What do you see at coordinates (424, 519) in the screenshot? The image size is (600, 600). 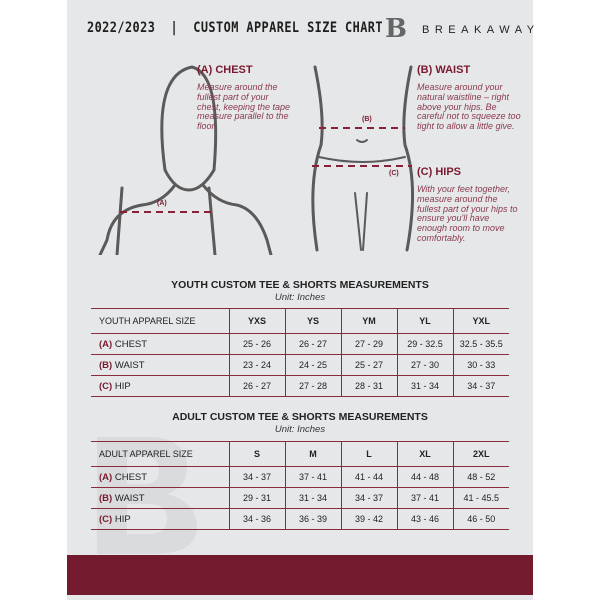 I see `measurement-cell: 43 - 46` at bounding box center [424, 519].